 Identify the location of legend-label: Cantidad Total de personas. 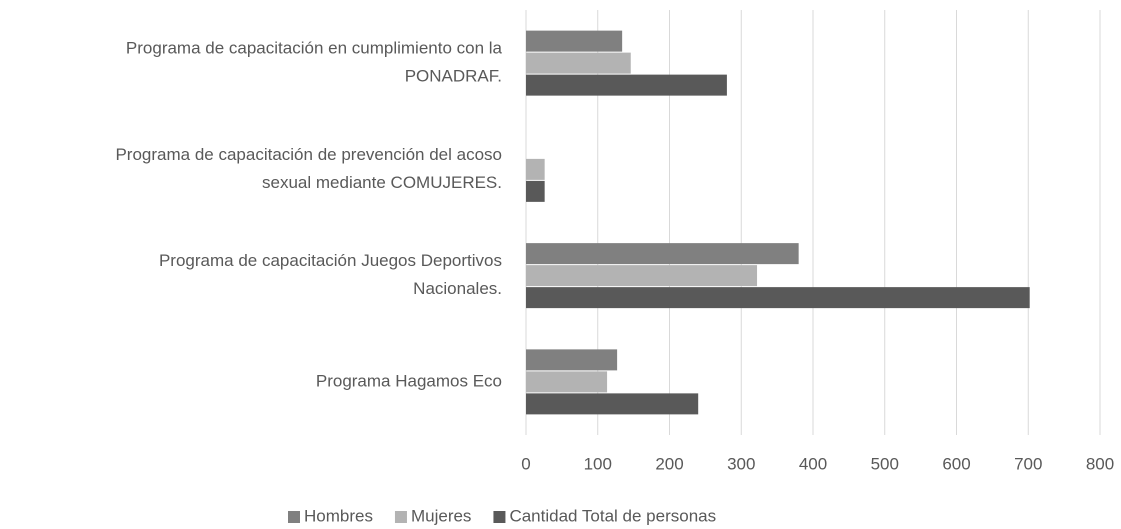
(612, 515).